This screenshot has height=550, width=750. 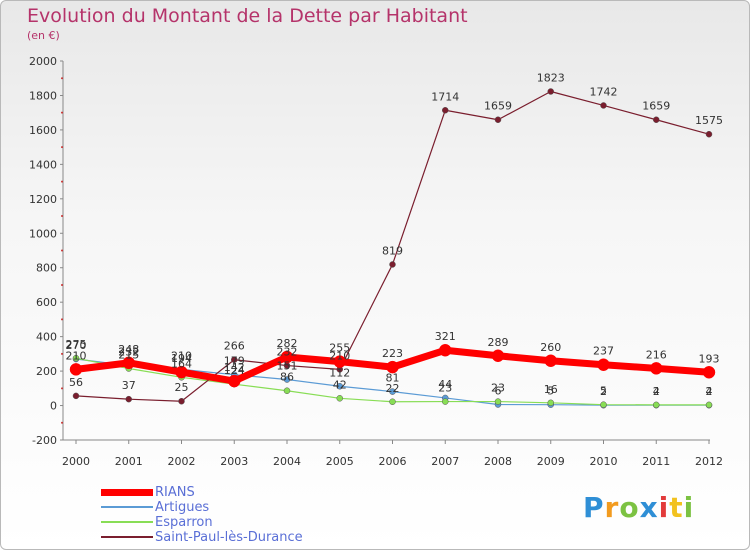 I want to click on y-tick-label: 2000, so click(x=43, y=61).